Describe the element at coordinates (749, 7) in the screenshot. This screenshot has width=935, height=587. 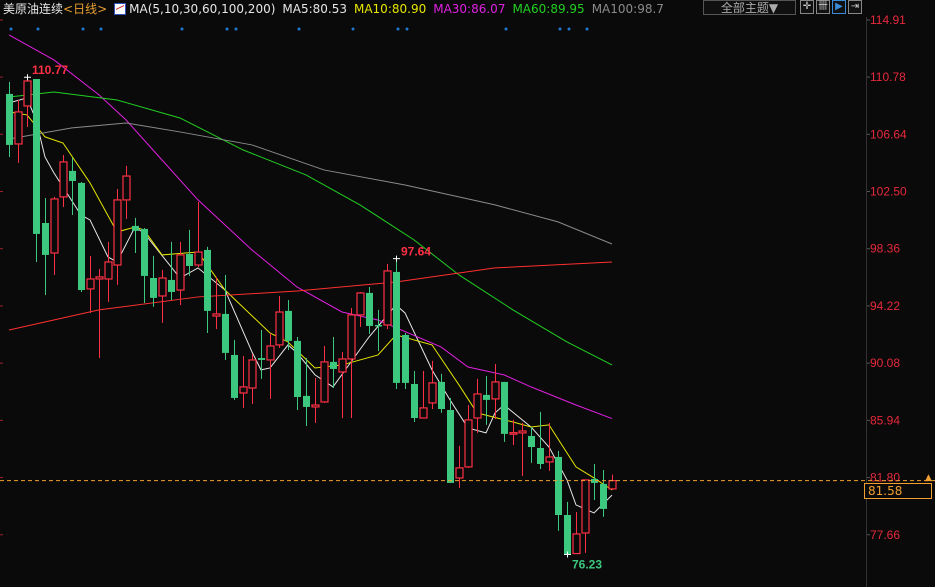
I see `theme-dropdown-button: 全部主题▼` at that location.